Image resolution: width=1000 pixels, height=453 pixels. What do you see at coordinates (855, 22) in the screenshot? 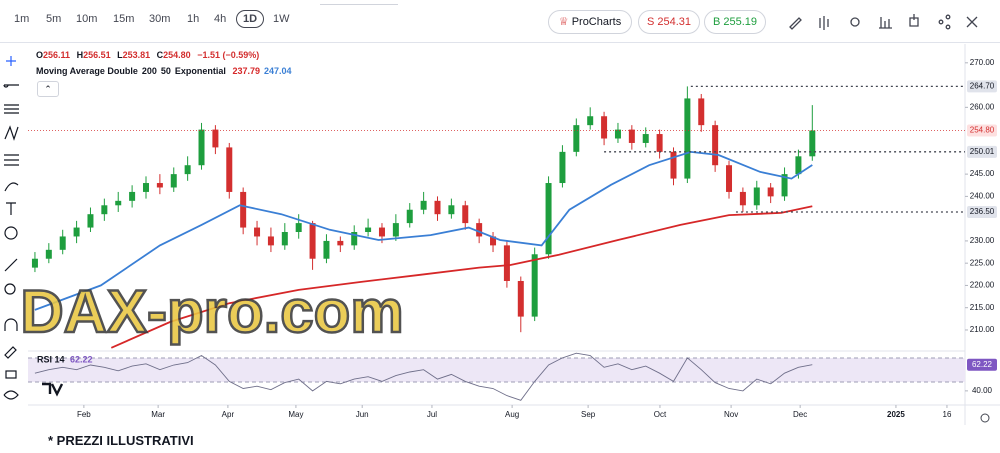
I see `settings-icon` at bounding box center [855, 22].